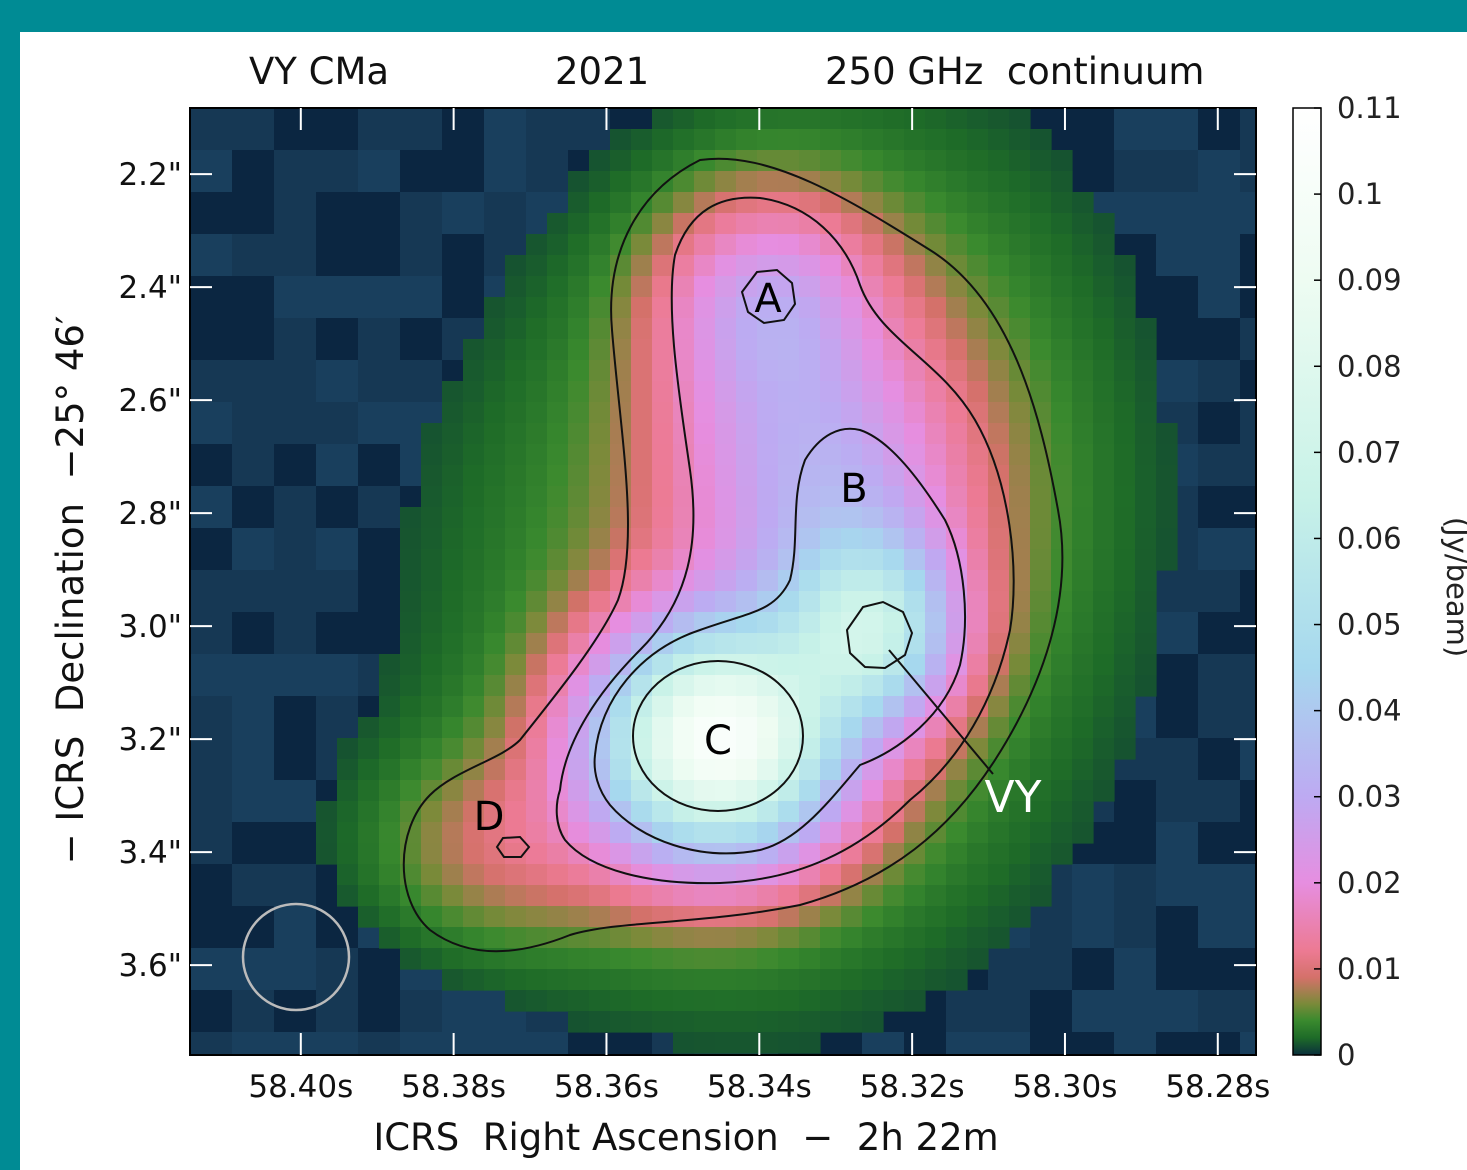 This screenshot has height=1170, width=1467. What do you see at coordinates (606, 1087) in the screenshot?
I see `x-tick-label: 58.36s` at bounding box center [606, 1087].